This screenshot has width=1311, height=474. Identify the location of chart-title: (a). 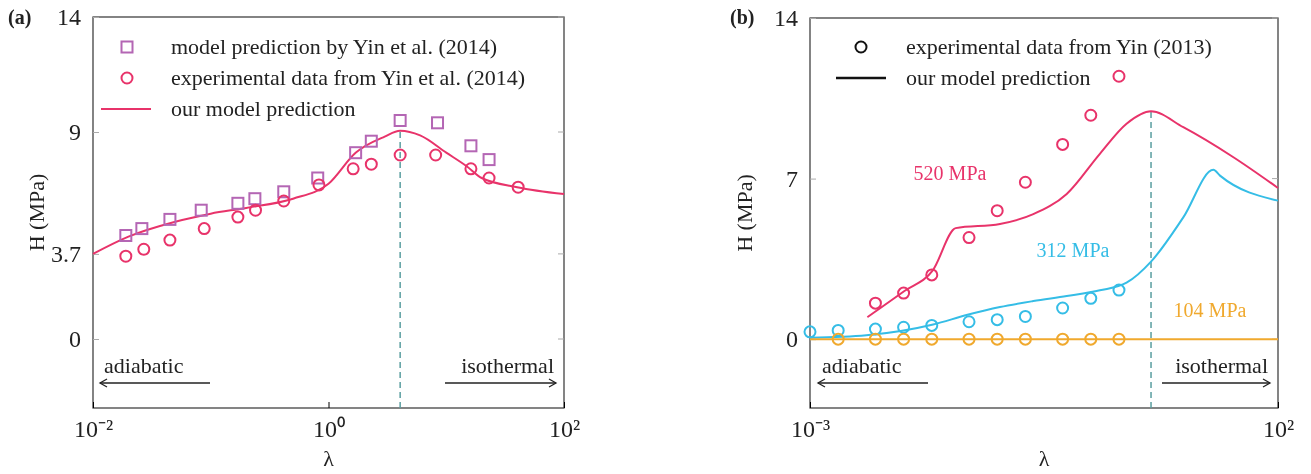
(20, 17).